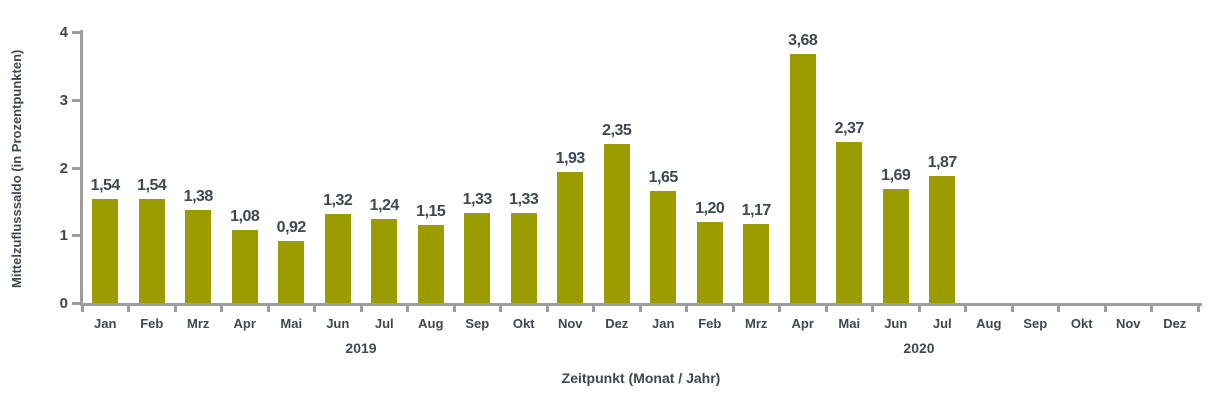 This screenshot has height=400, width=1219. Describe the element at coordinates (81, 168) in the screenshot. I see `y-axis-line` at that location.